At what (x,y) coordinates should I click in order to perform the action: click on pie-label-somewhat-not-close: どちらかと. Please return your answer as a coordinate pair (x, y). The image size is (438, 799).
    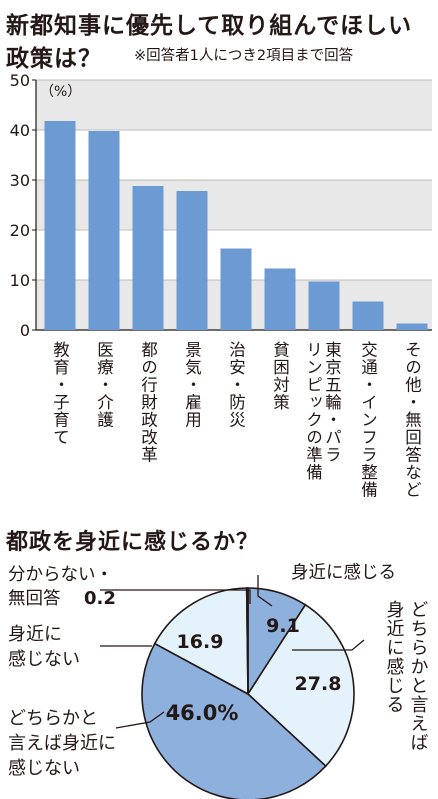
    Looking at the image, I should click on (53, 718).